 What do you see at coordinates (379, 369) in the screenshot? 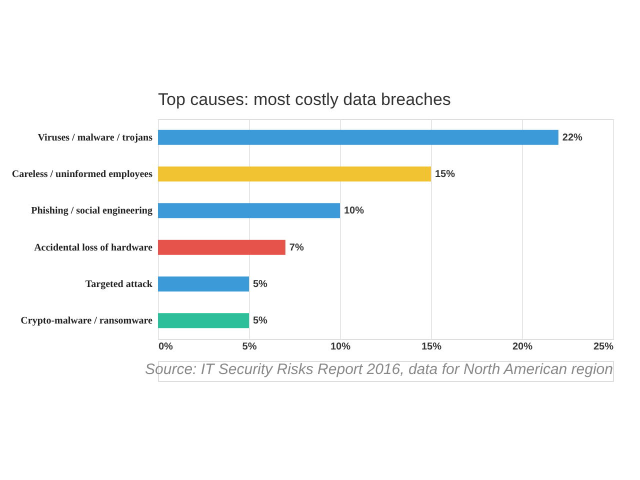
I see `source-note: Source: IT Security Risks Report 2016, data for North American region` at bounding box center [379, 369].